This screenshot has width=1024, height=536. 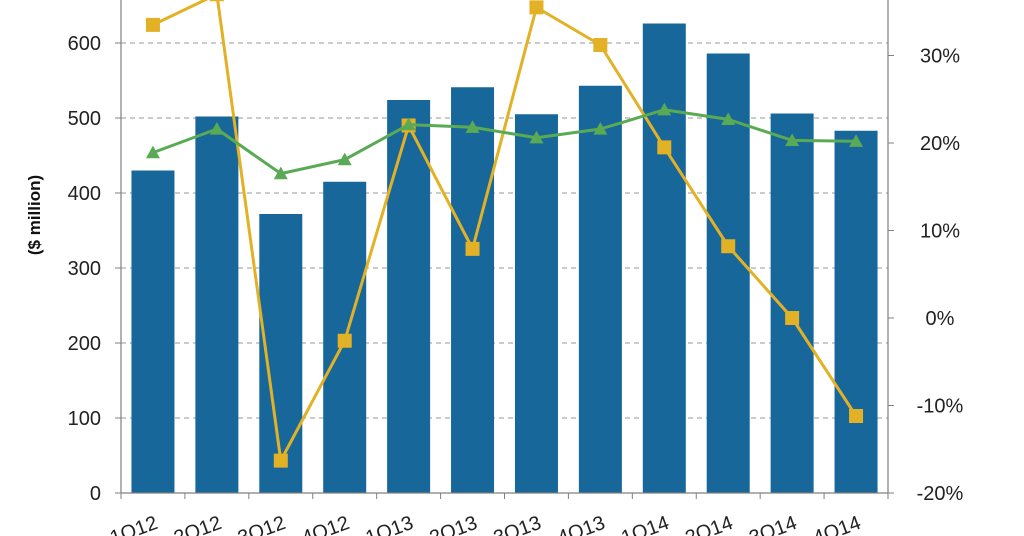 I want to click on x-tick-label: 4Q14, so click(x=837, y=524).